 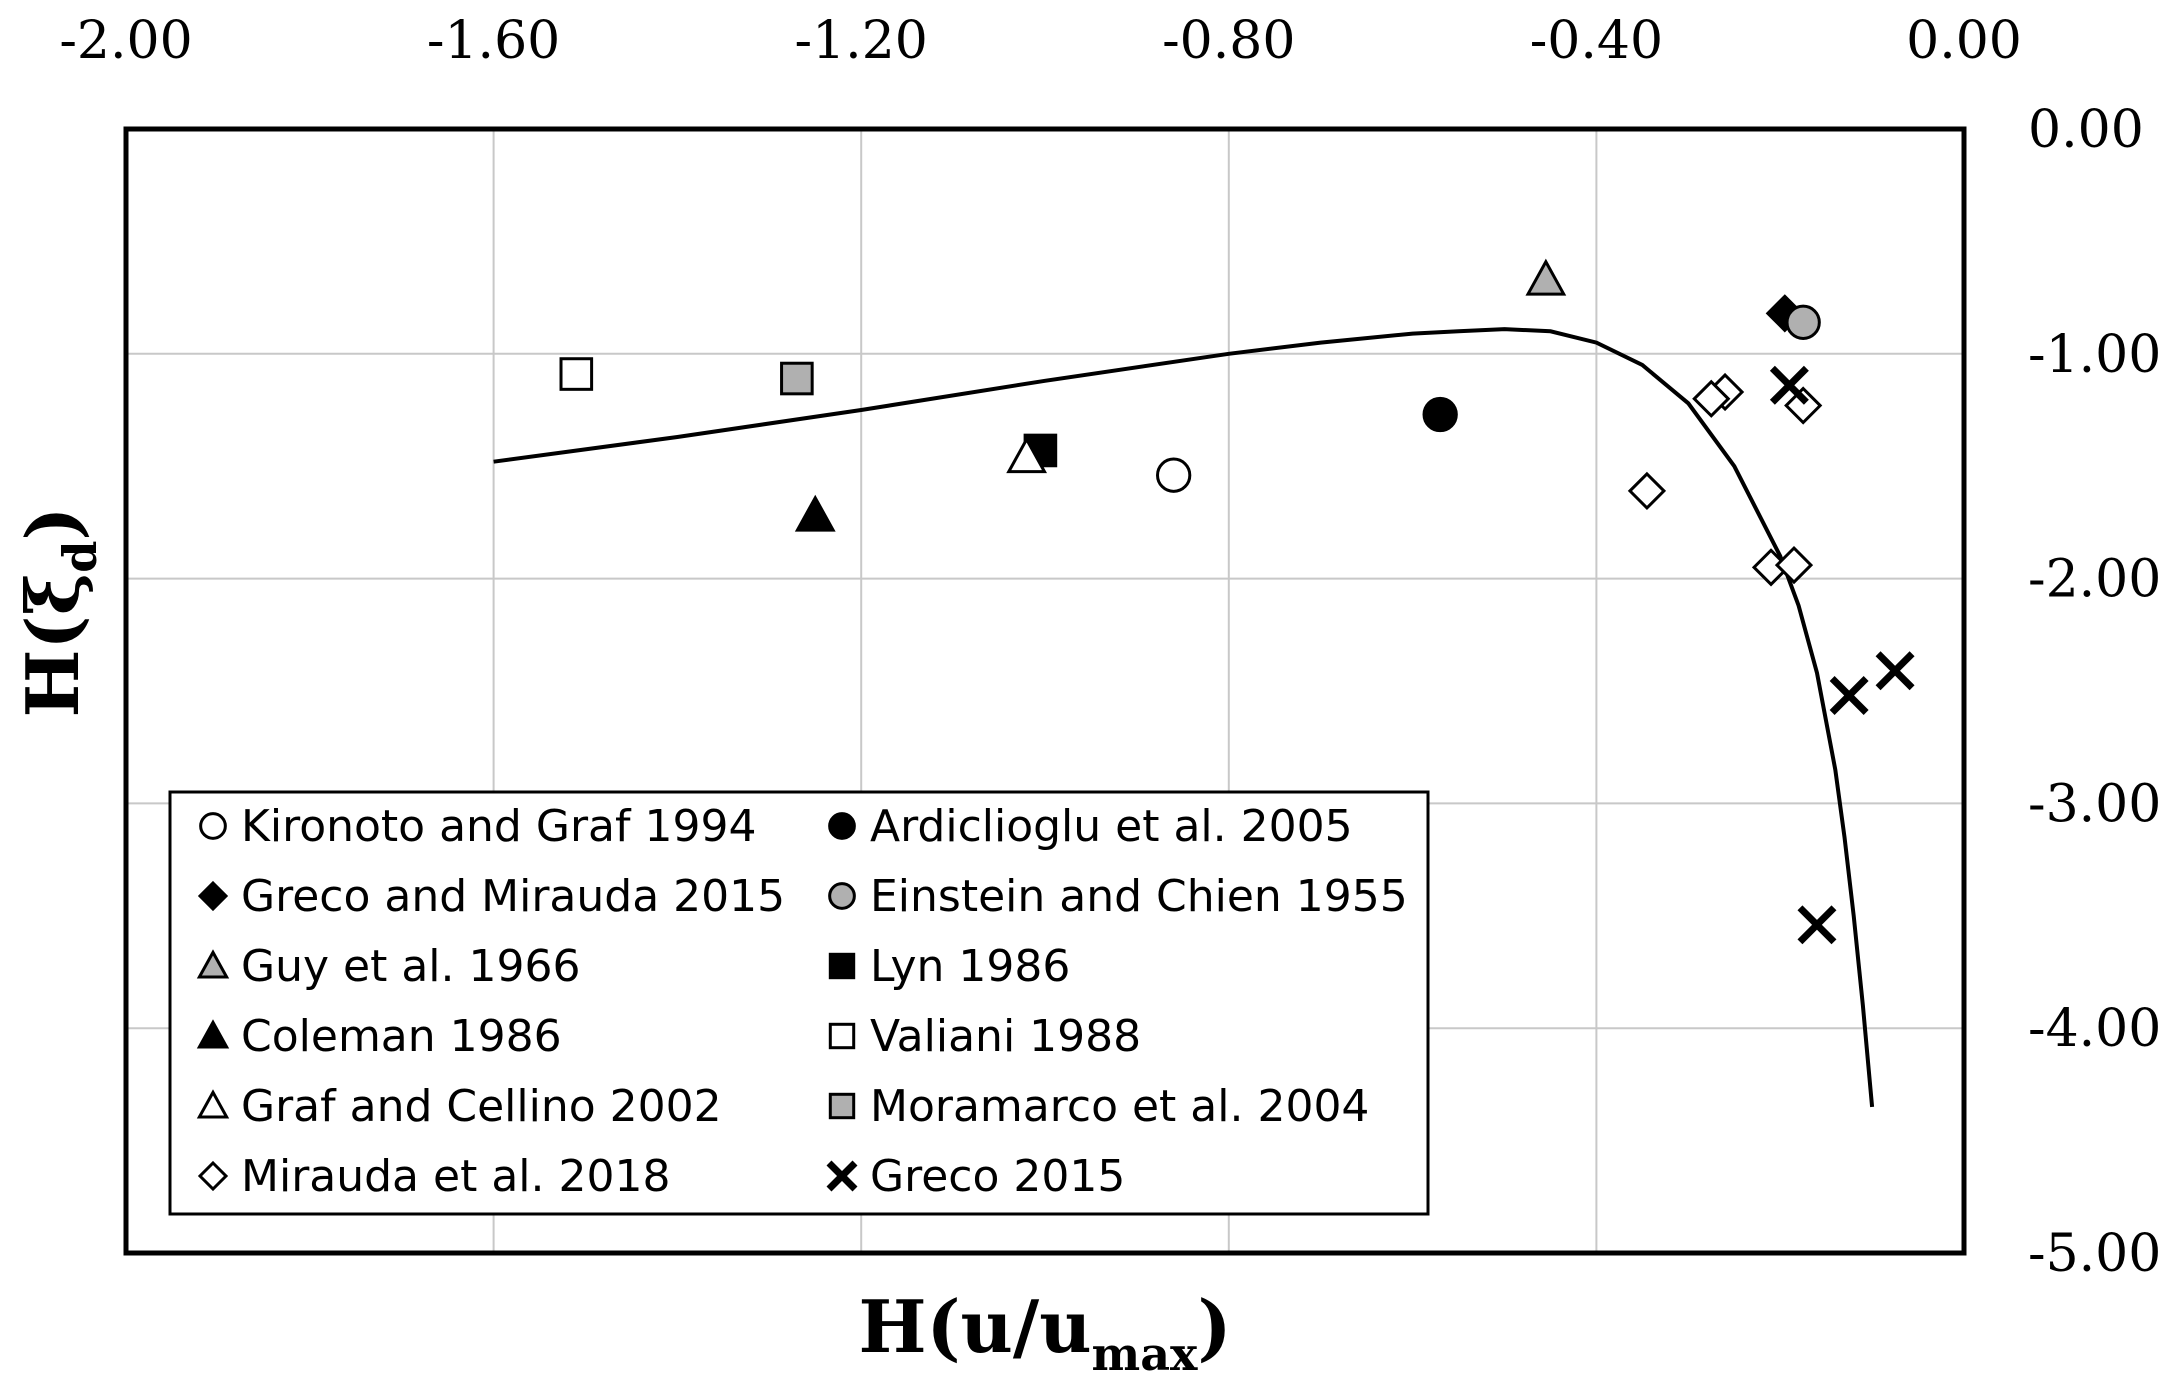 What do you see at coordinates (1119, 1106) in the screenshot?
I see `legend-label: Moramarco et al. 2004` at bounding box center [1119, 1106].